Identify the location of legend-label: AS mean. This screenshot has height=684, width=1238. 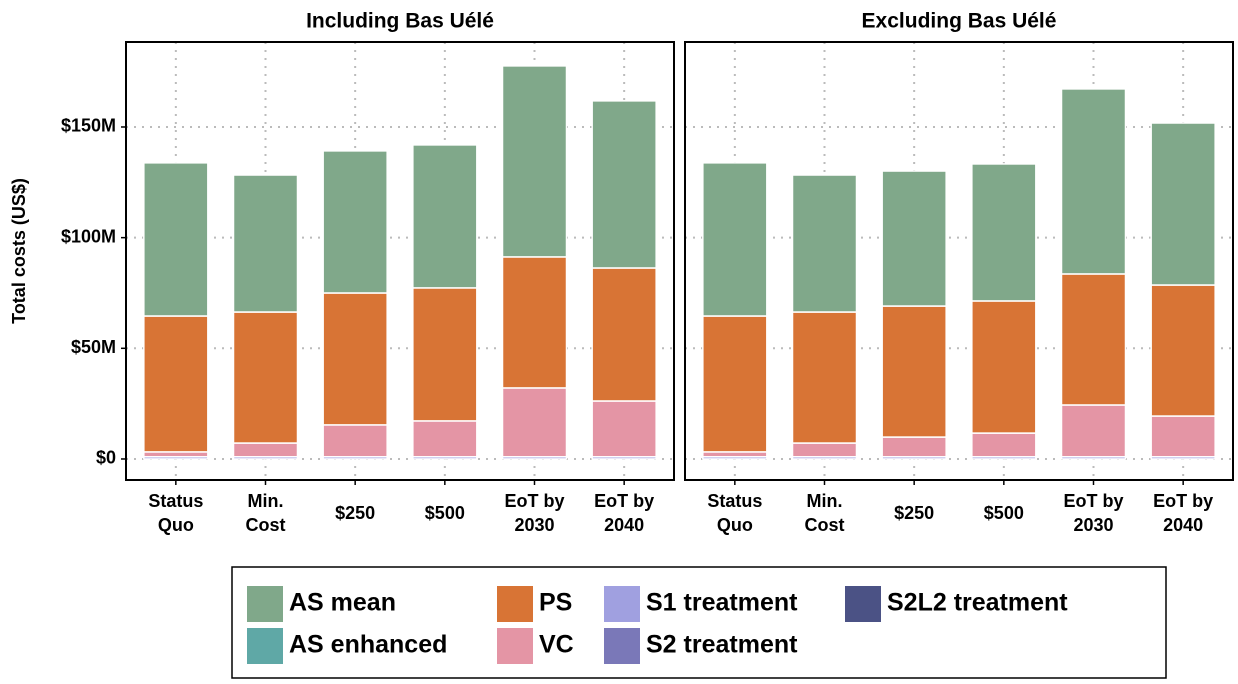
(342, 603).